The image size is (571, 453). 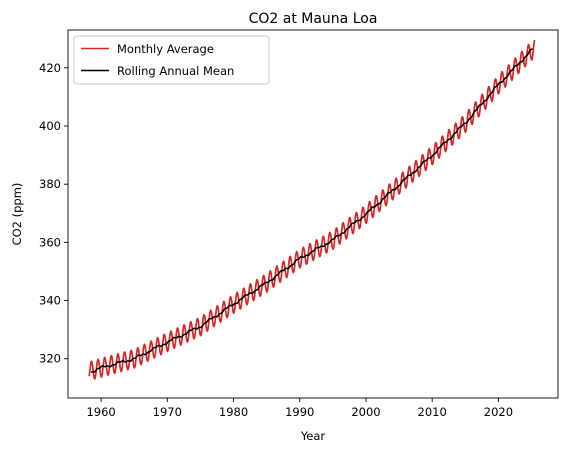 I want to click on x-axis-ticks: 1960 1970 1980 1990 2000 2010 2020, so click(x=299, y=408).